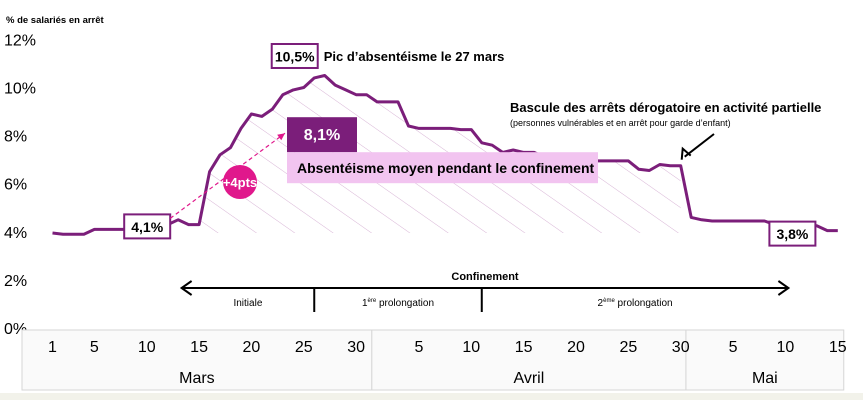 Image resolution: width=863 pixels, height=400 pixels. I want to click on y-tick-label: 10%, so click(20, 89).